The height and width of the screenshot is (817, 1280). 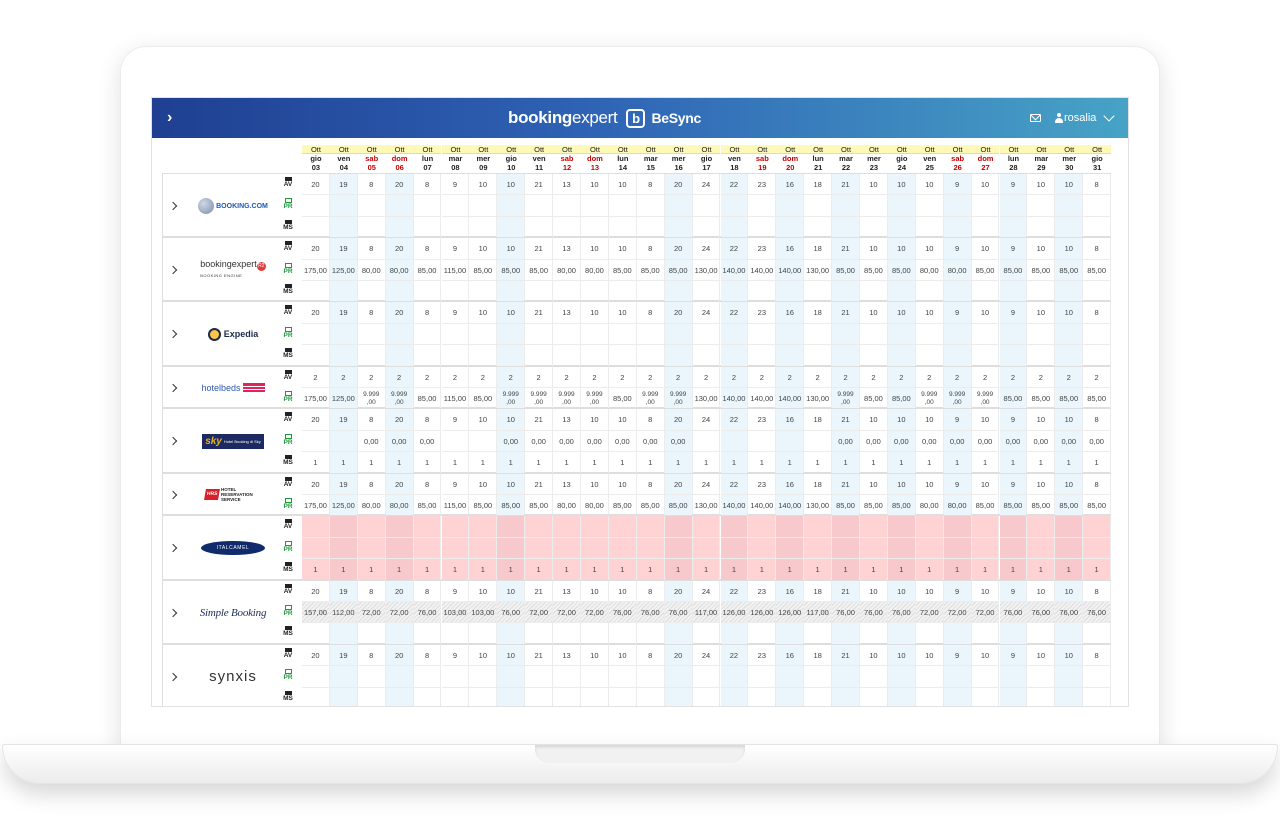 What do you see at coordinates (1109, 116) in the screenshot?
I see `chevron-down-icon` at bounding box center [1109, 116].